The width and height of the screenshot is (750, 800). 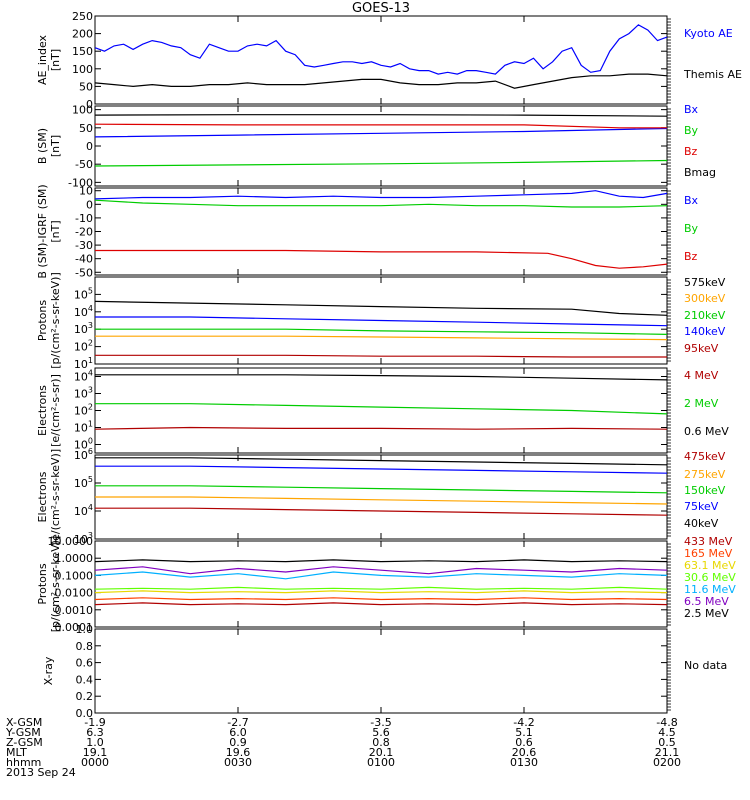 What do you see at coordinates (85, 646) in the screenshot?
I see `y-tick-label: 0.8` at bounding box center [85, 646].